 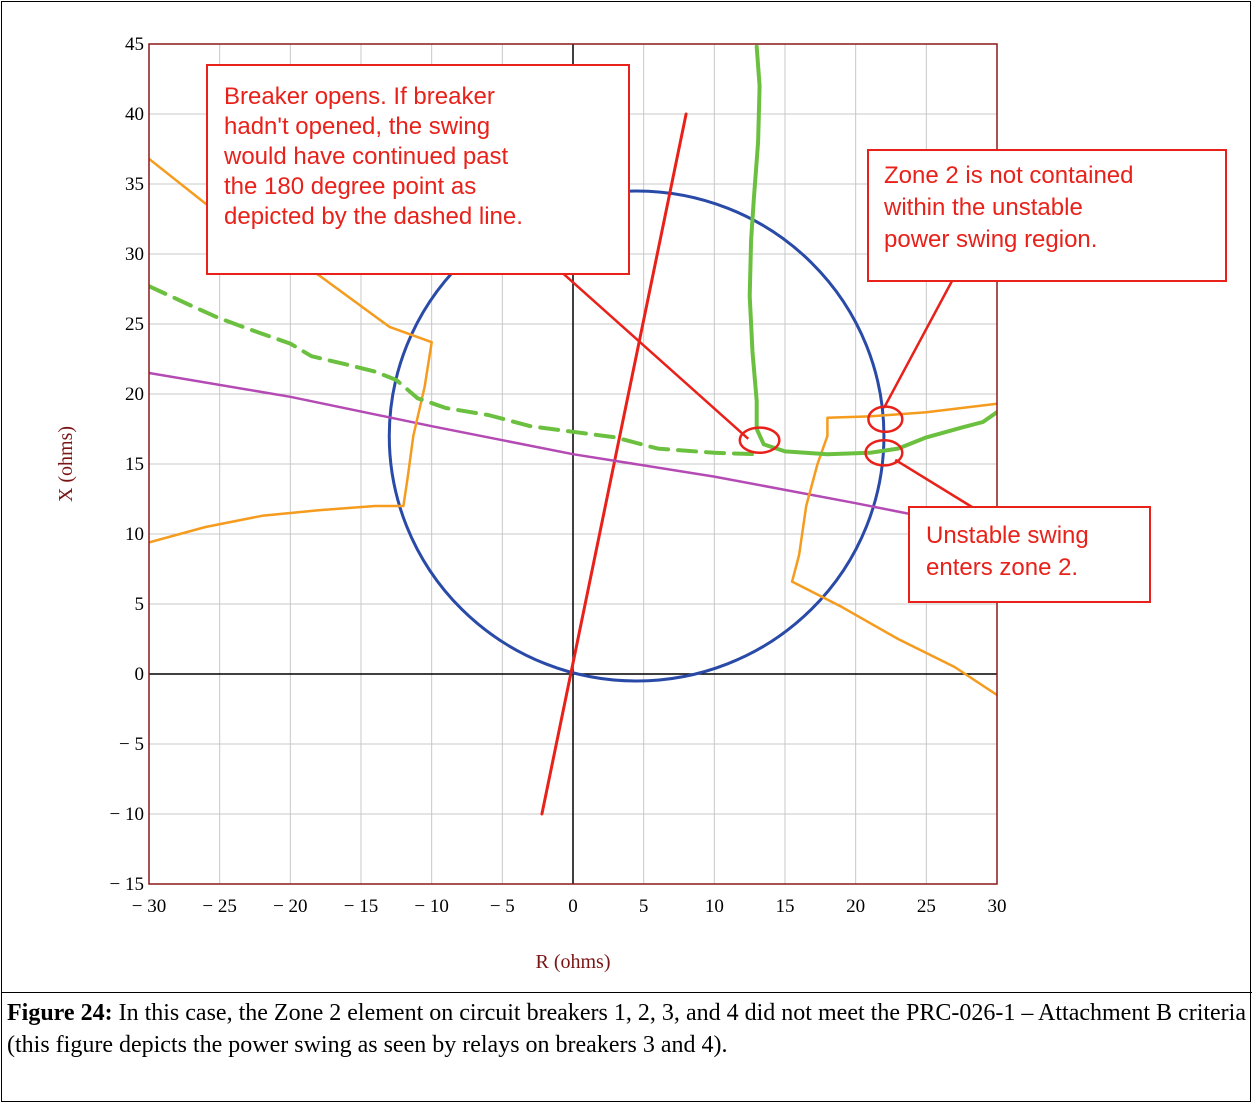 I want to click on x-tick-label: 5, so click(x=644, y=906).